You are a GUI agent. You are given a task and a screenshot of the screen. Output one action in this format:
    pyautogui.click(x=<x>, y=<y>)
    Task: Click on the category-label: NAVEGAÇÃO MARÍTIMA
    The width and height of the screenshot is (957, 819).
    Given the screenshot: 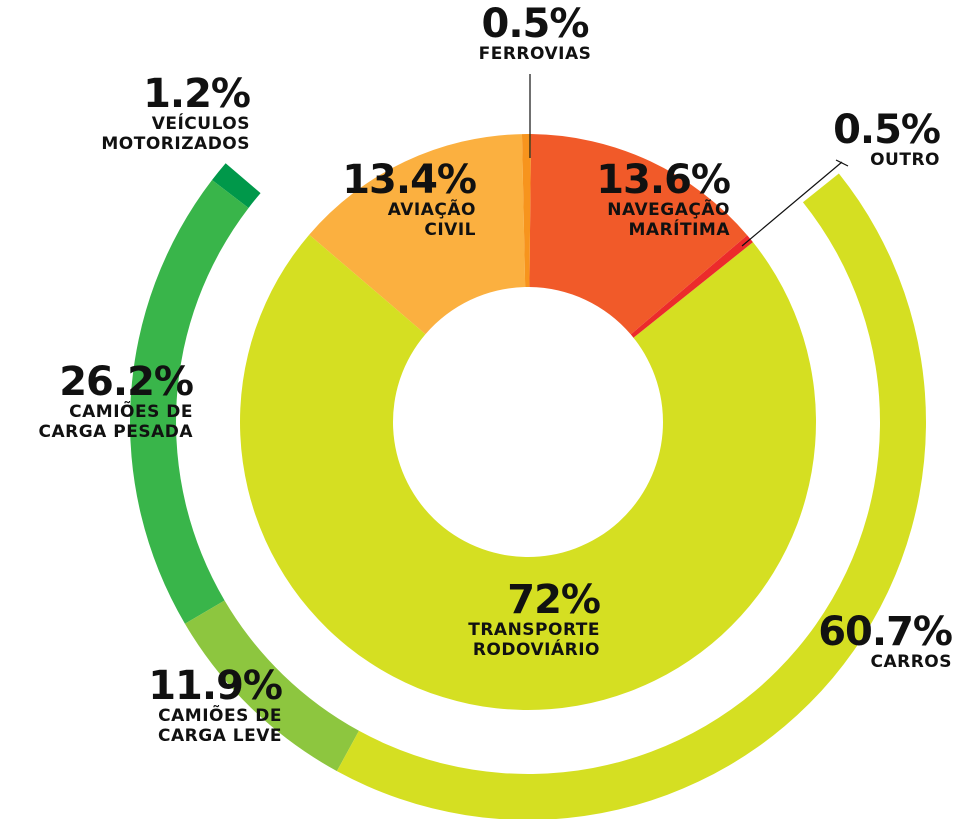 What is the action you would take?
    pyautogui.click(x=668, y=220)
    